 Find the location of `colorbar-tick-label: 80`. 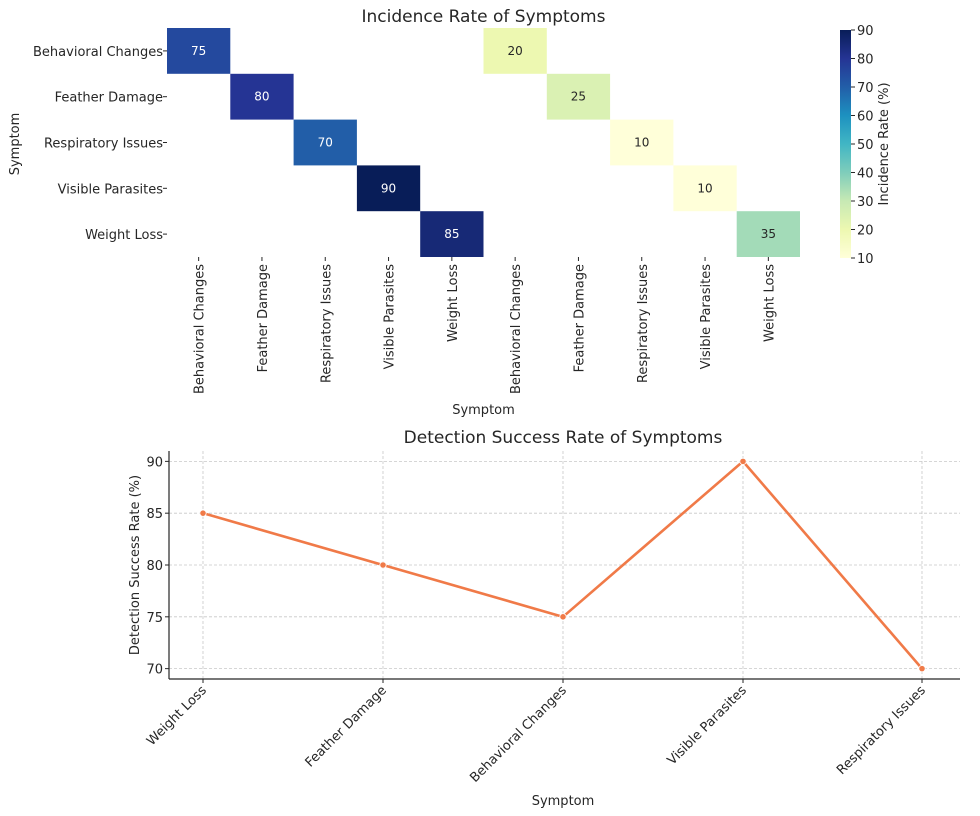

colorbar-tick-label: 80 is located at coordinates (865, 60).